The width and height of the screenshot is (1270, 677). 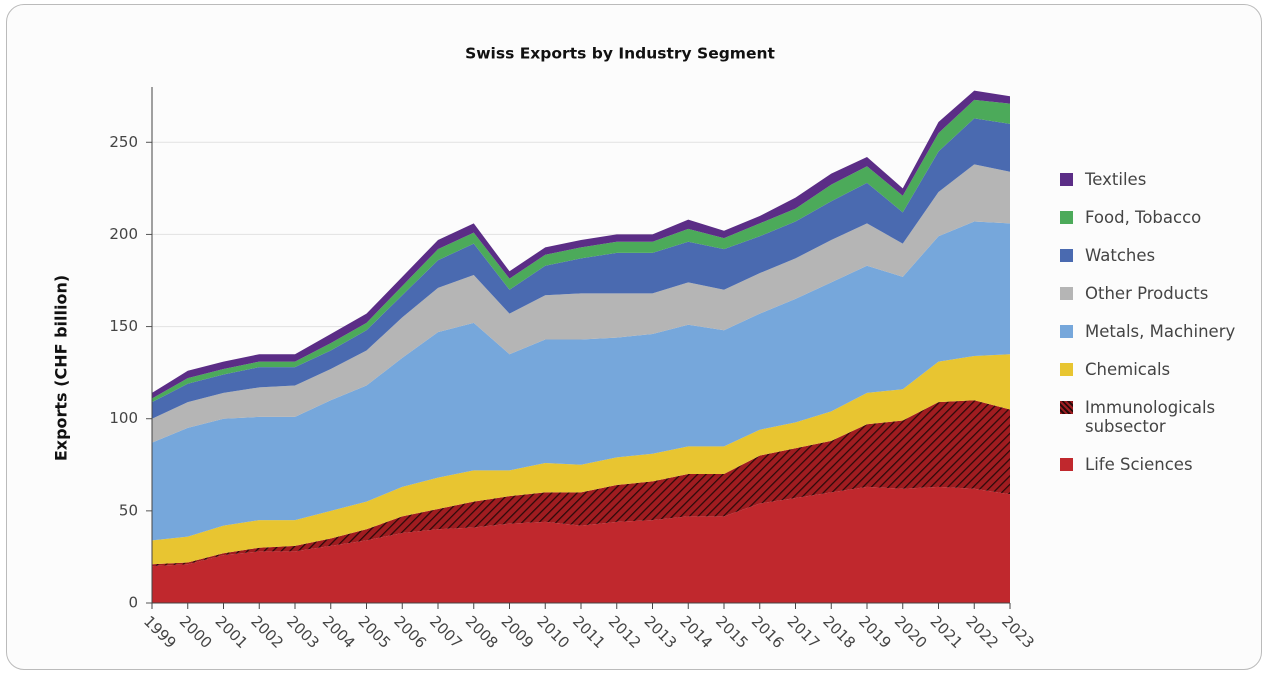 I want to click on y-axis-label: Exports (CHF billion), so click(x=61, y=368).